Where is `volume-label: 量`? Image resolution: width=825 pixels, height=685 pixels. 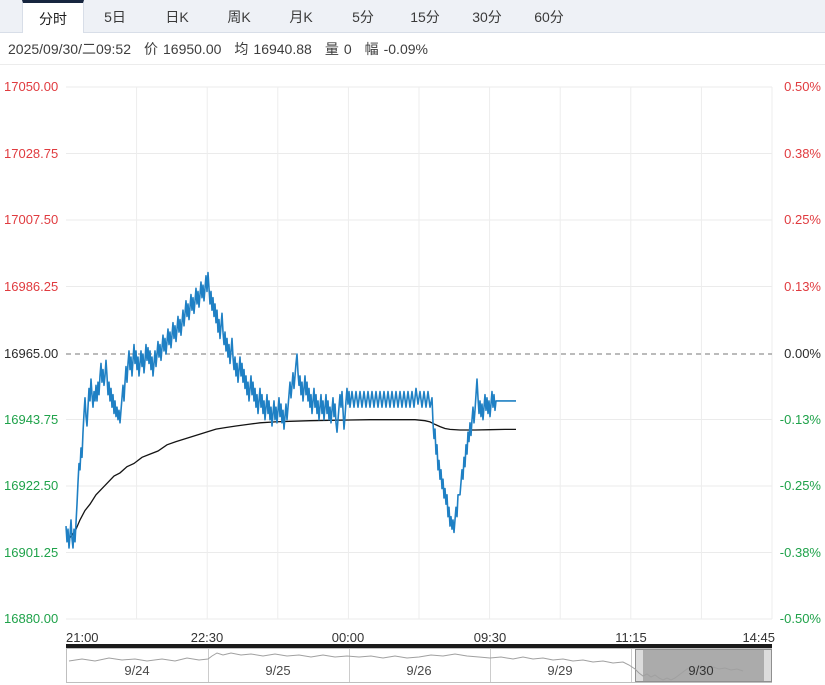
volume-label: 量 is located at coordinates (331, 48).